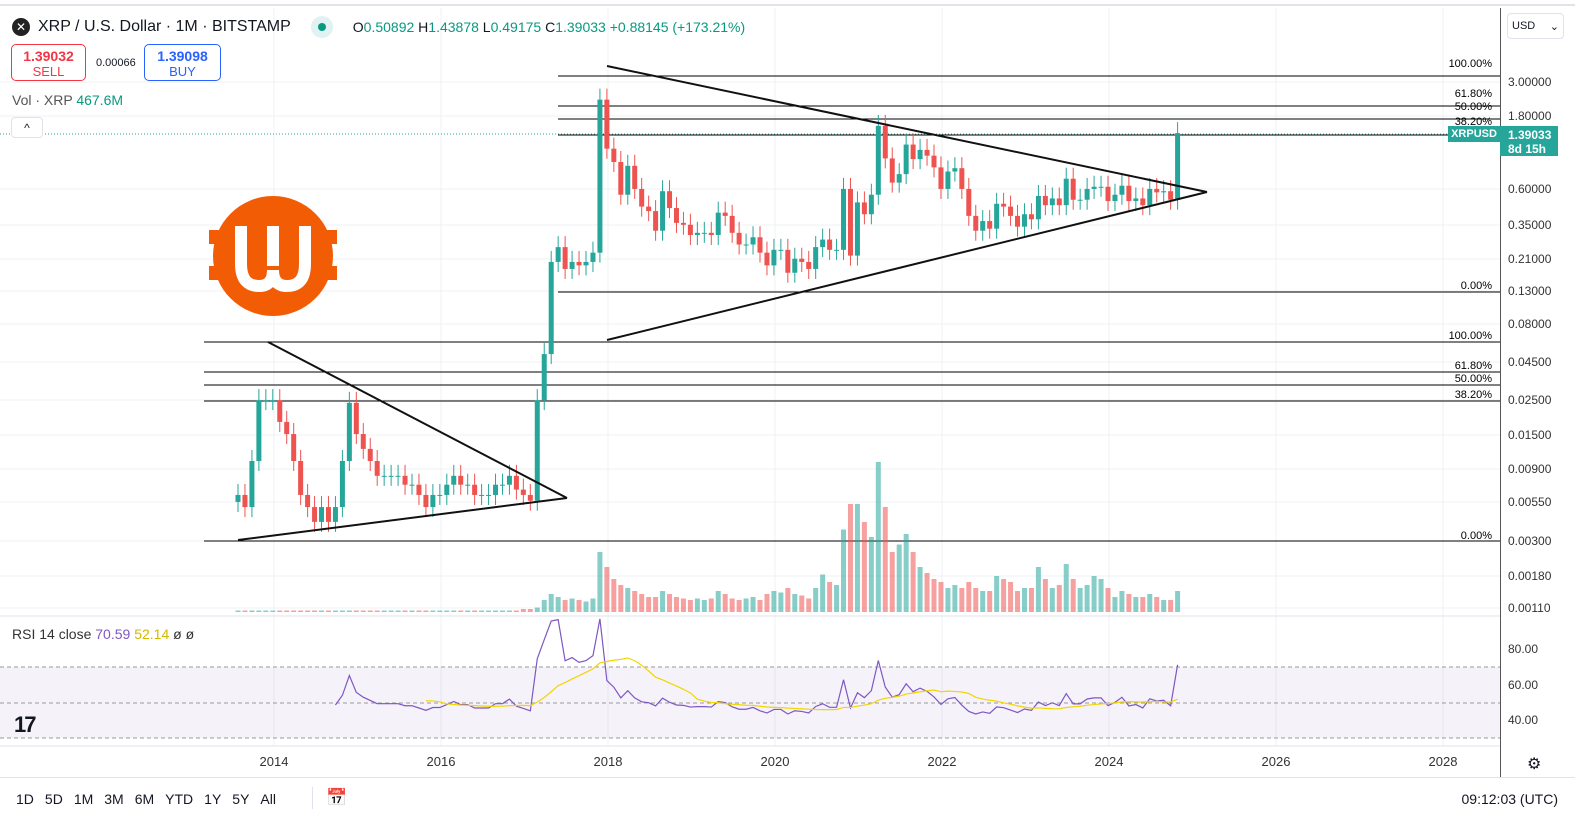  I want to click on symbol-title: XRP / U.S. Dollar · 1M · BITSTAMP, so click(164, 26).